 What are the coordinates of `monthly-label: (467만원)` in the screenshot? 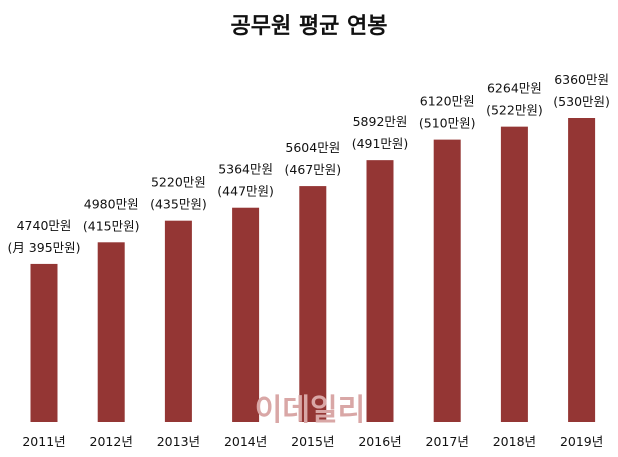 It's located at (312, 169).